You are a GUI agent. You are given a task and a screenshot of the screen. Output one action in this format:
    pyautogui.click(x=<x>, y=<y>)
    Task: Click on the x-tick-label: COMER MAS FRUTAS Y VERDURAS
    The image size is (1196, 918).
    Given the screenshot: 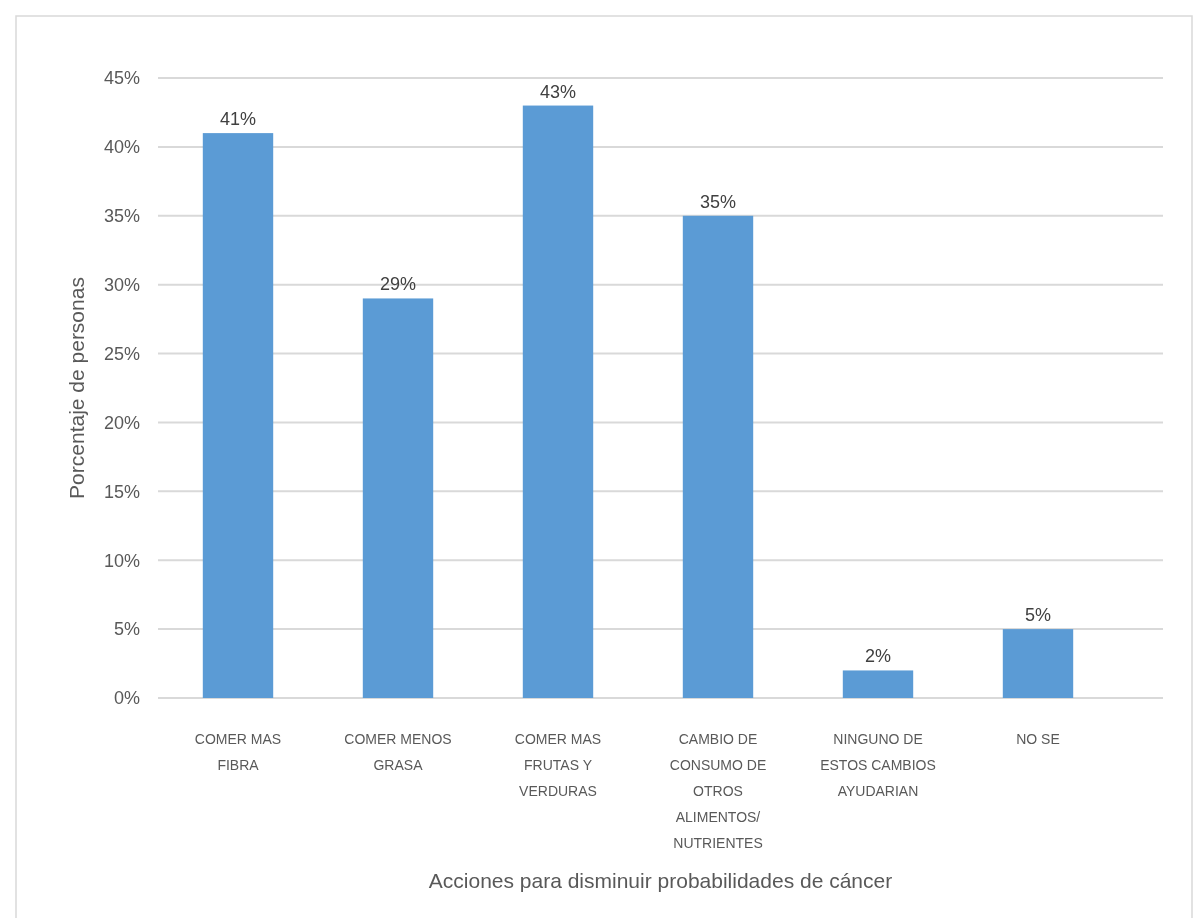 What is the action you would take?
    pyautogui.click(x=558, y=765)
    